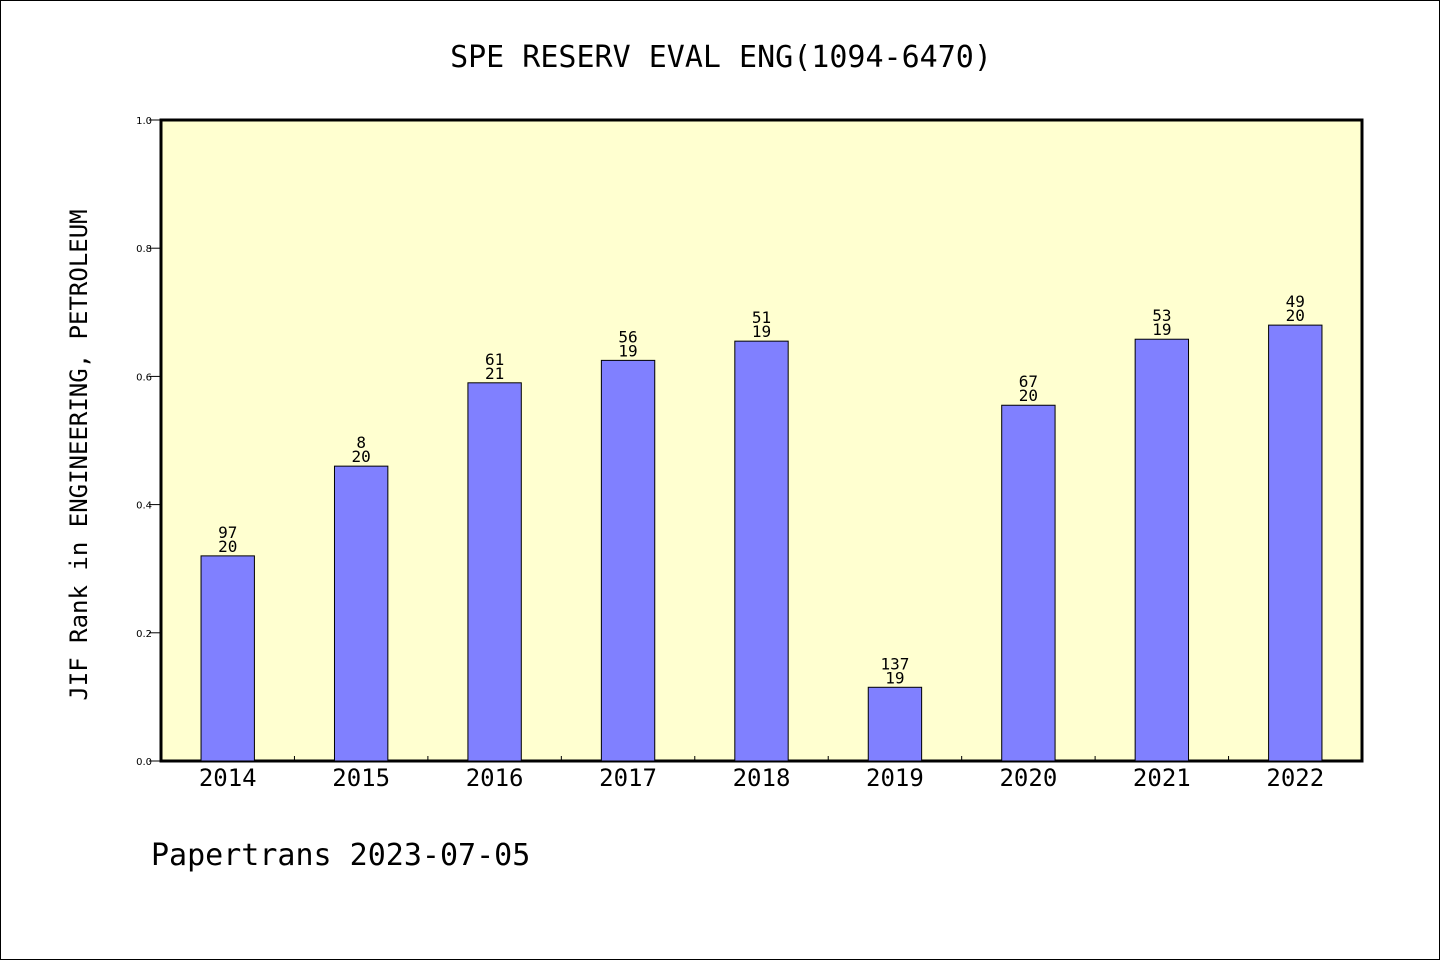 The width and height of the screenshot is (1440, 961). I want to click on y-tick-label: 0.6, so click(144, 377).